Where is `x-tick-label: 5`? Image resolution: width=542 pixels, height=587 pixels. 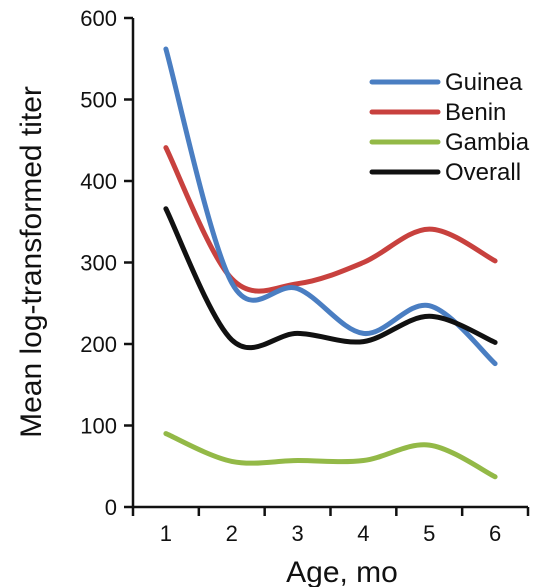 x-tick-label: 5 is located at coordinates (429, 533).